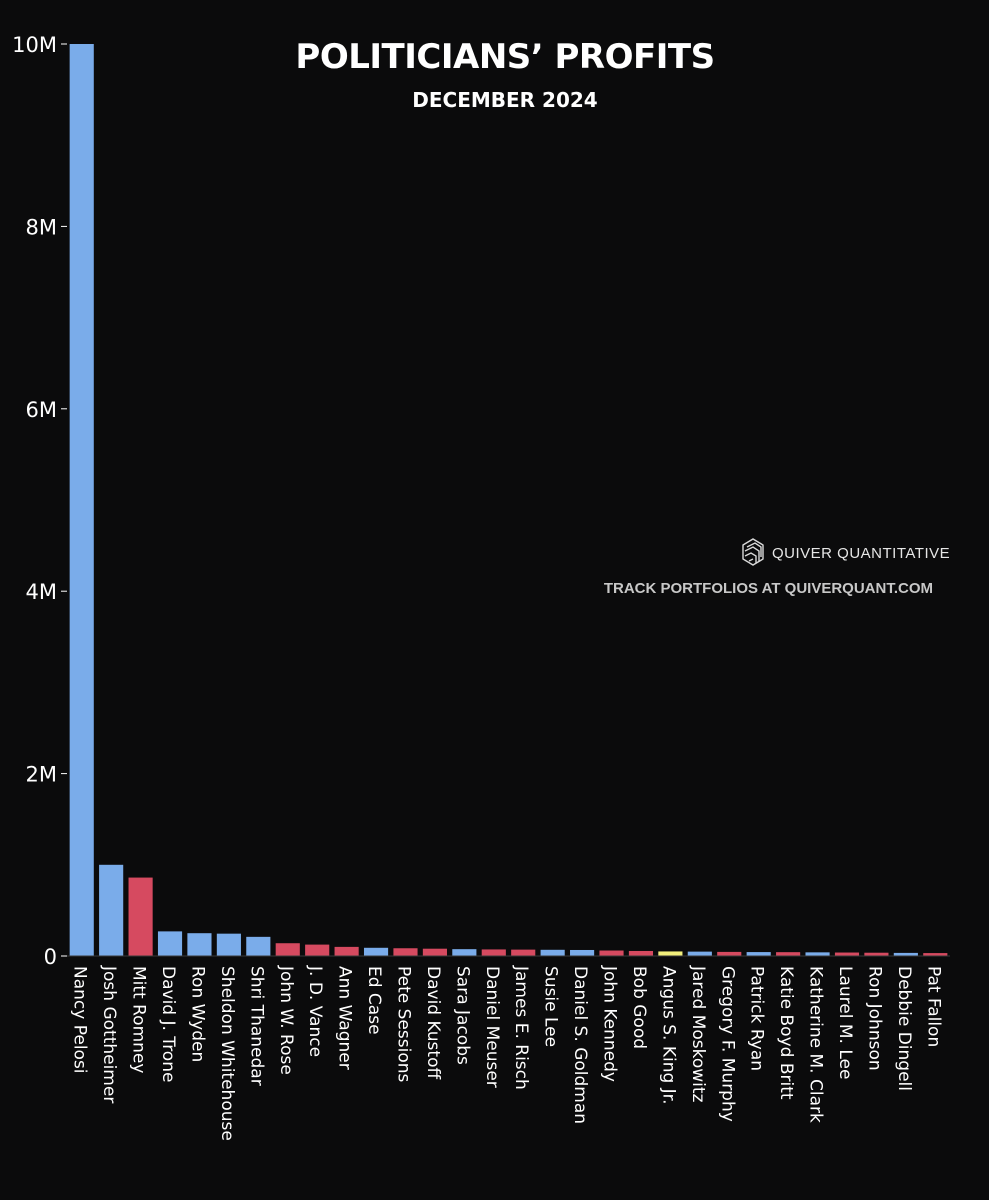 This screenshot has height=1200, width=989. I want to click on x-tick-label: Ann Wagner, so click(345, 1018).